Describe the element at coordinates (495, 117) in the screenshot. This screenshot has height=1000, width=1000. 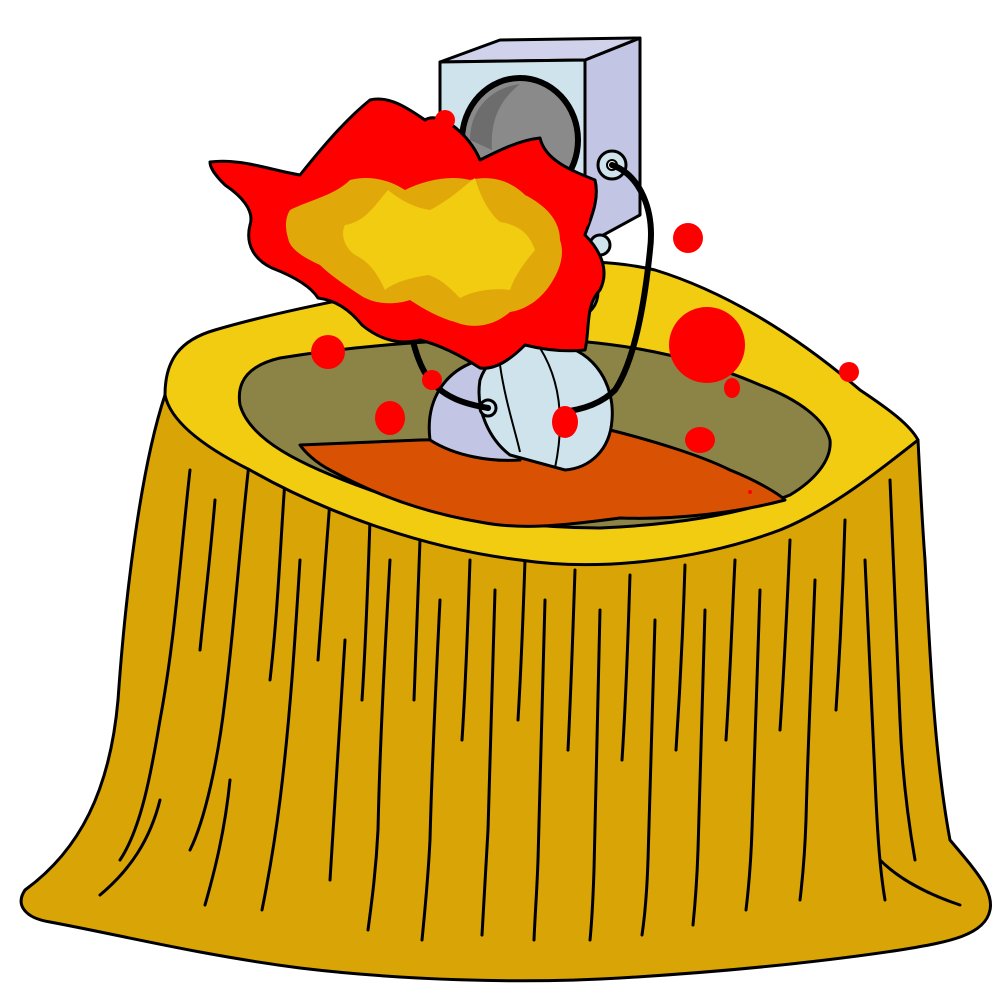
I see `detonator-opening-shadow` at that location.